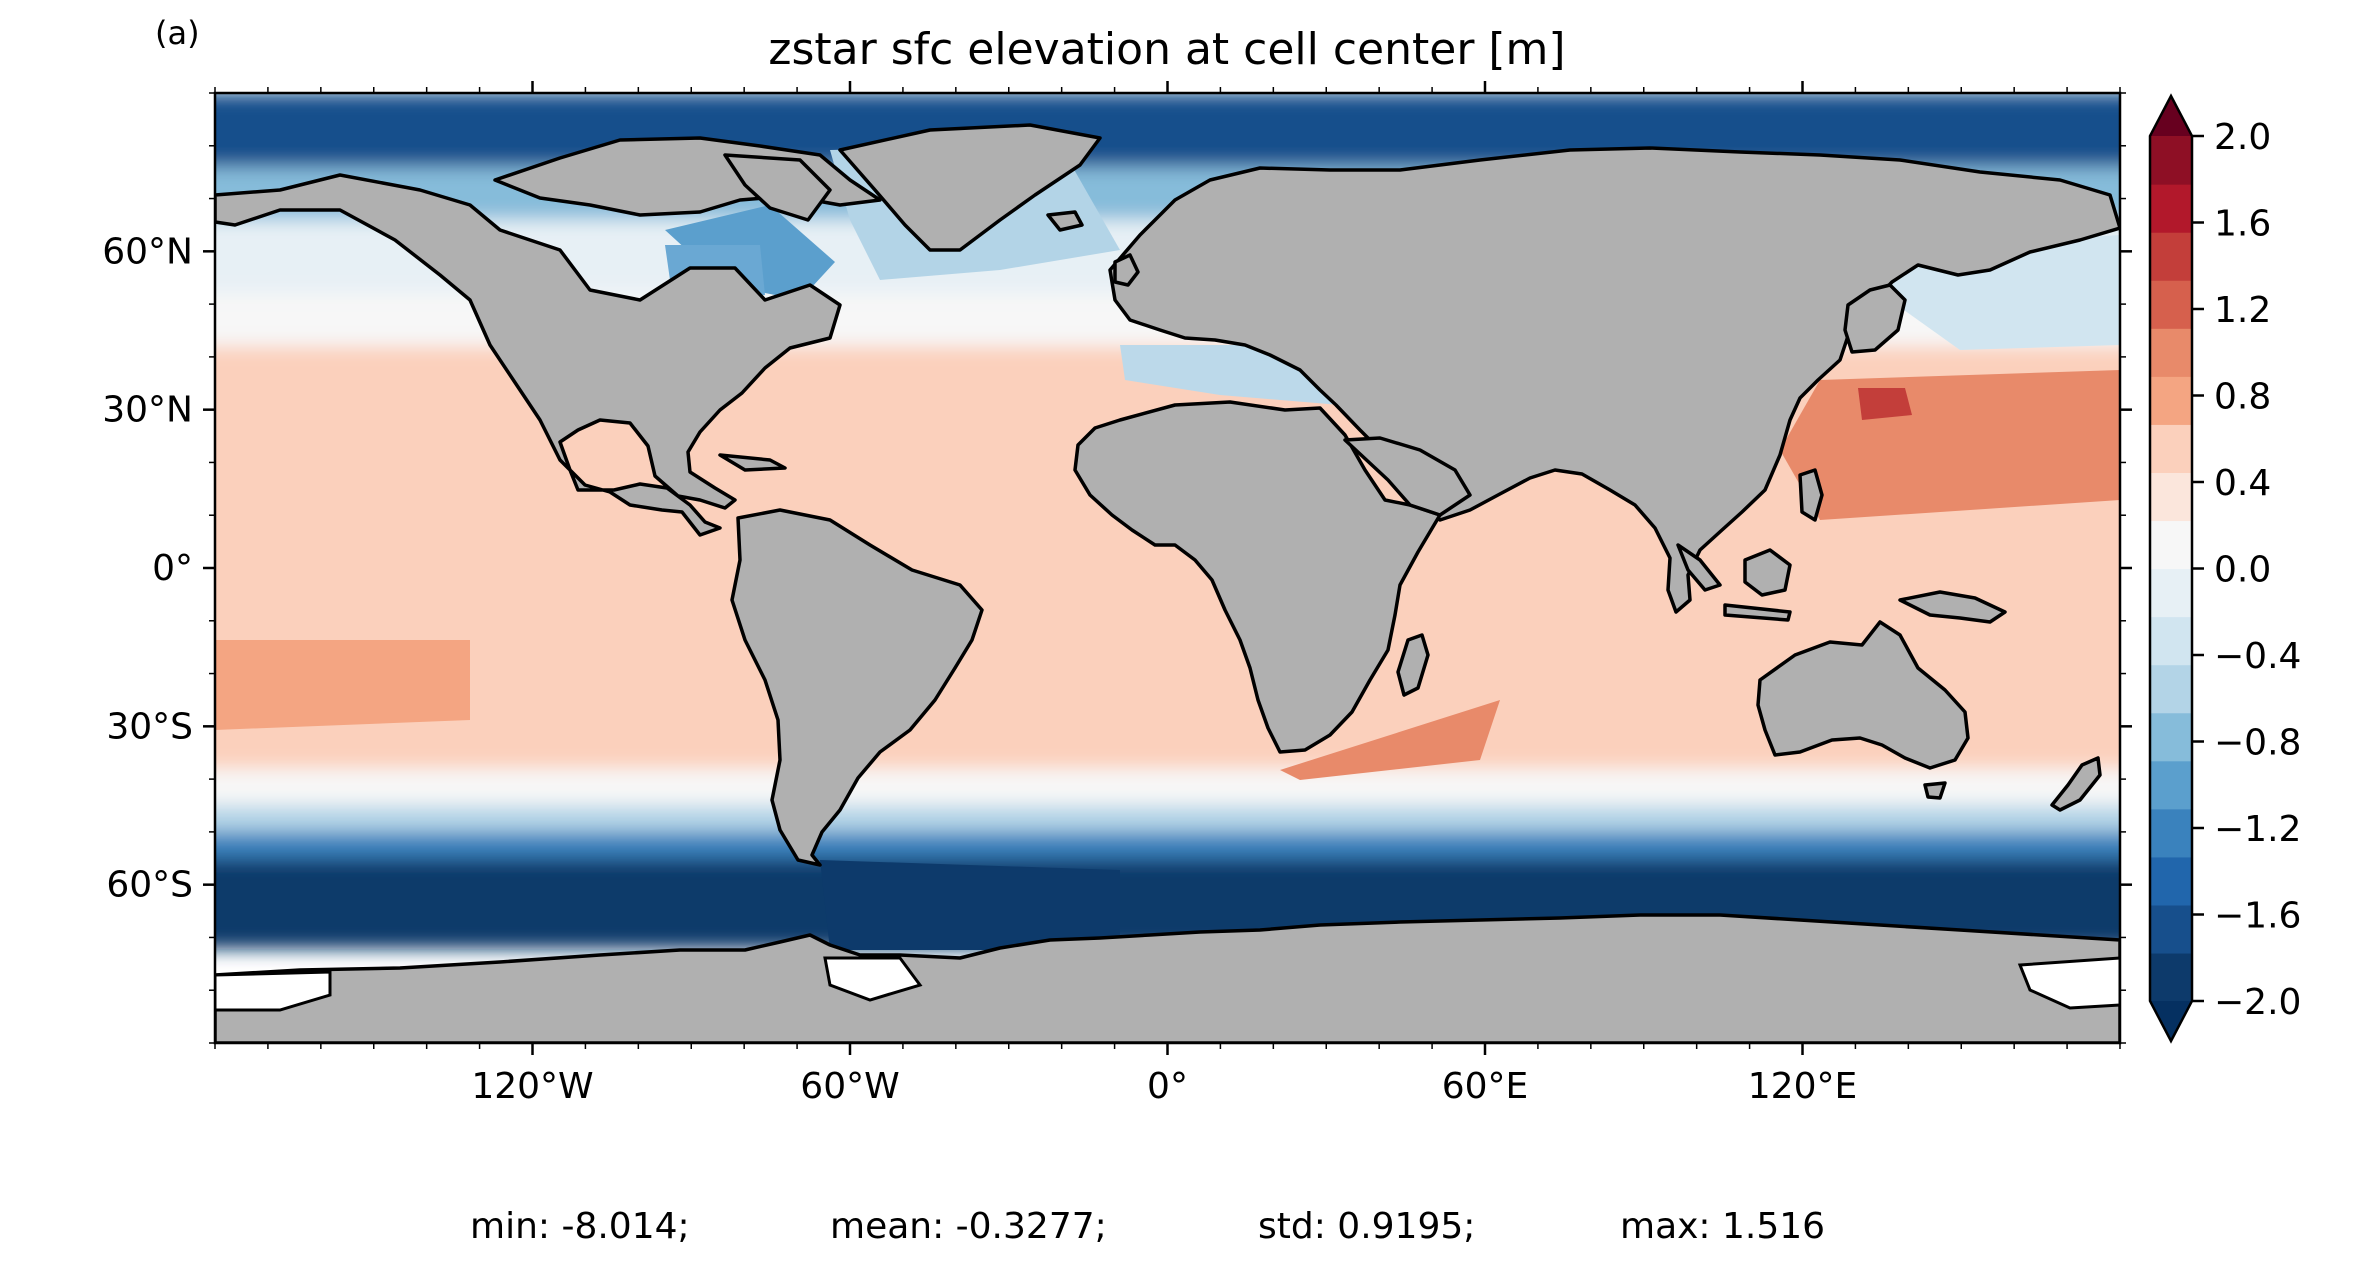 Image resolution: width=2362 pixels, height=1264 pixels. Describe the element at coordinates (528, 355) in the screenshot. I see `land-north-america` at that location.